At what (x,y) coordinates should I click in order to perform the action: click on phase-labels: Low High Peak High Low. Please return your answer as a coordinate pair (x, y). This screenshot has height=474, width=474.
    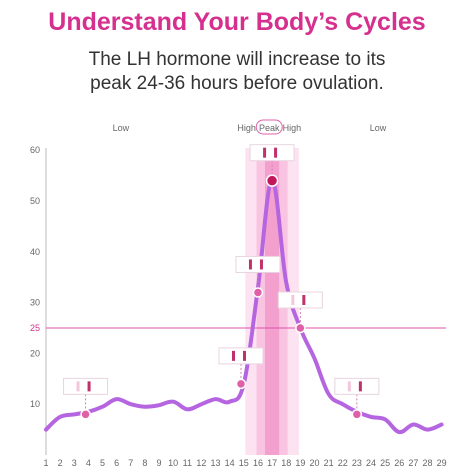
    Looking at the image, I should click on (250, 127).